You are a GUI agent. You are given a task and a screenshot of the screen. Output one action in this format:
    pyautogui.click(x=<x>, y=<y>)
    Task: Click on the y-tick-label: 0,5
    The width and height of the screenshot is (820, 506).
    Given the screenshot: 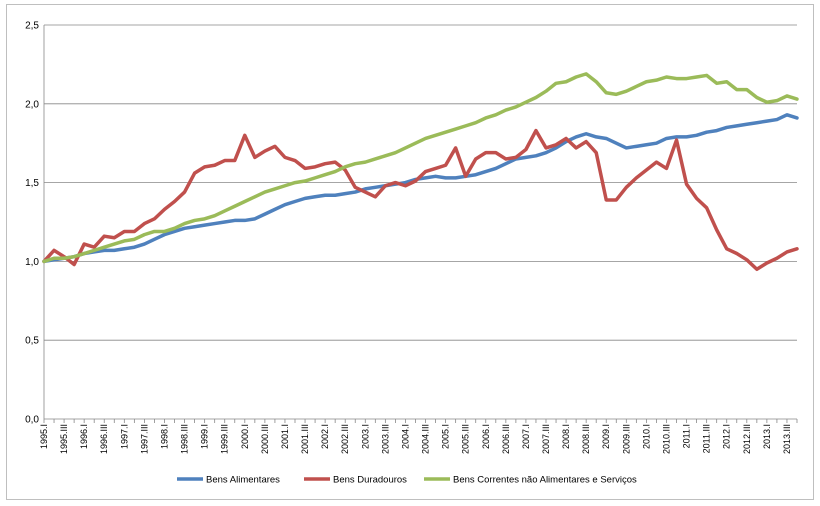 What is the action you would take?
    pyautogui.click(x=32, y=341)
    